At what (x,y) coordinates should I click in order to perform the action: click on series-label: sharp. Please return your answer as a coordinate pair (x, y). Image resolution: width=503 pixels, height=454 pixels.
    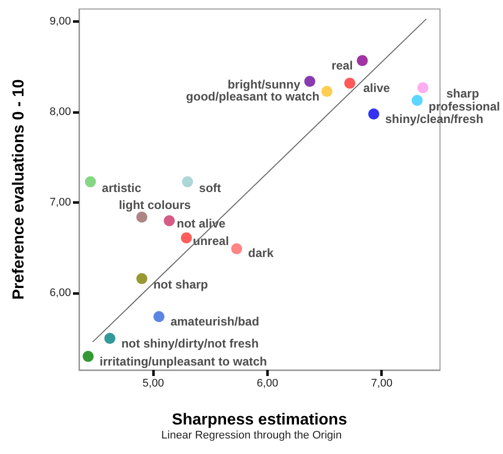
    Looking at the image, I should click on (463, 93).